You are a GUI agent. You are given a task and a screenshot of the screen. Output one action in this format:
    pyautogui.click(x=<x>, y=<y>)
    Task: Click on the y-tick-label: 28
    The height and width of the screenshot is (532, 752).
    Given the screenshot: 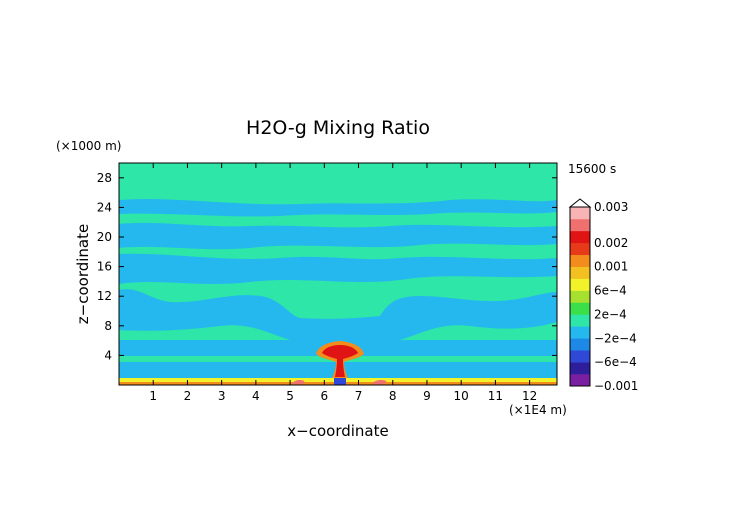 What is the action you would take?
    pyautogui.click(x=104, y=178)
    